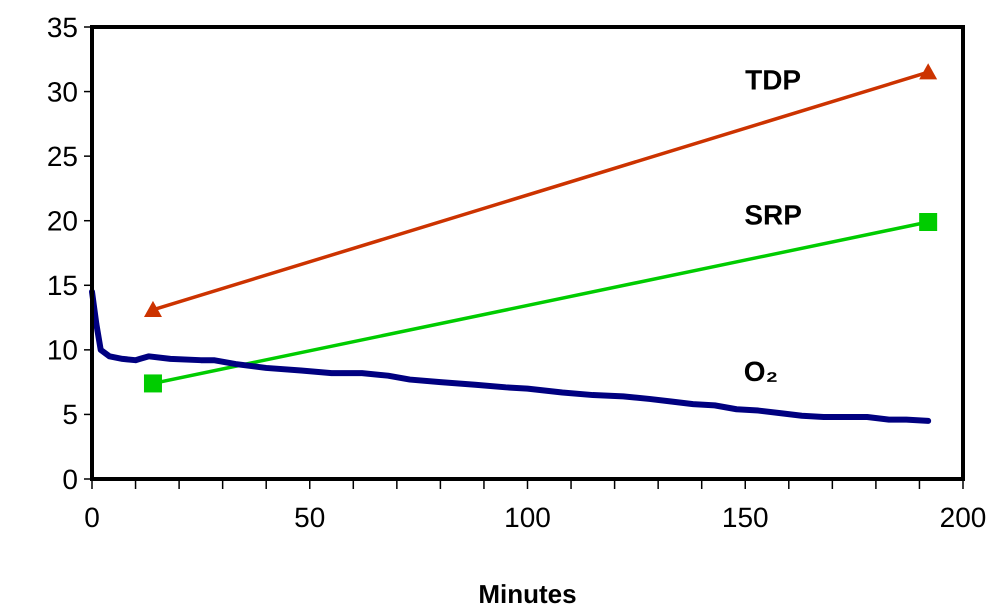 The image size is (1000, 614). Describe the element at coordinates (92, 517) in the screenshot. I see `x-tick-label: 0` at that location.